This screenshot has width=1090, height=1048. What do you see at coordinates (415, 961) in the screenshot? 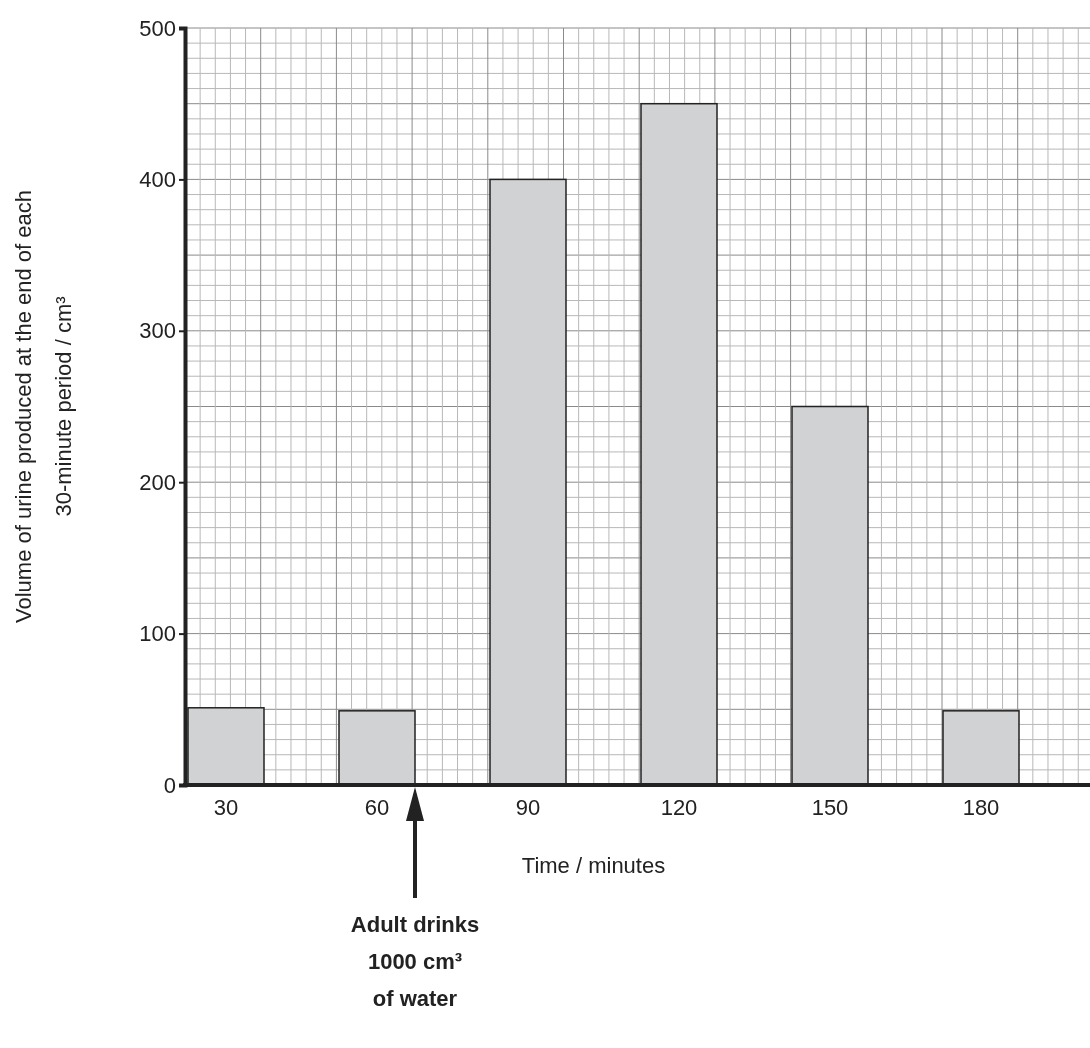
I see `text: Adult drinks 1000 cm³ of water` at bounding box center [415, 961].